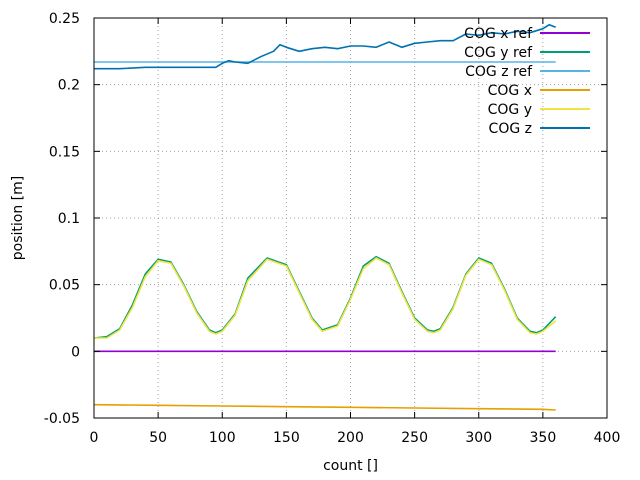 The height and width of the screenshot is (480, 640). I want to click on y-tick-label: 0.25, so click(64, 19).